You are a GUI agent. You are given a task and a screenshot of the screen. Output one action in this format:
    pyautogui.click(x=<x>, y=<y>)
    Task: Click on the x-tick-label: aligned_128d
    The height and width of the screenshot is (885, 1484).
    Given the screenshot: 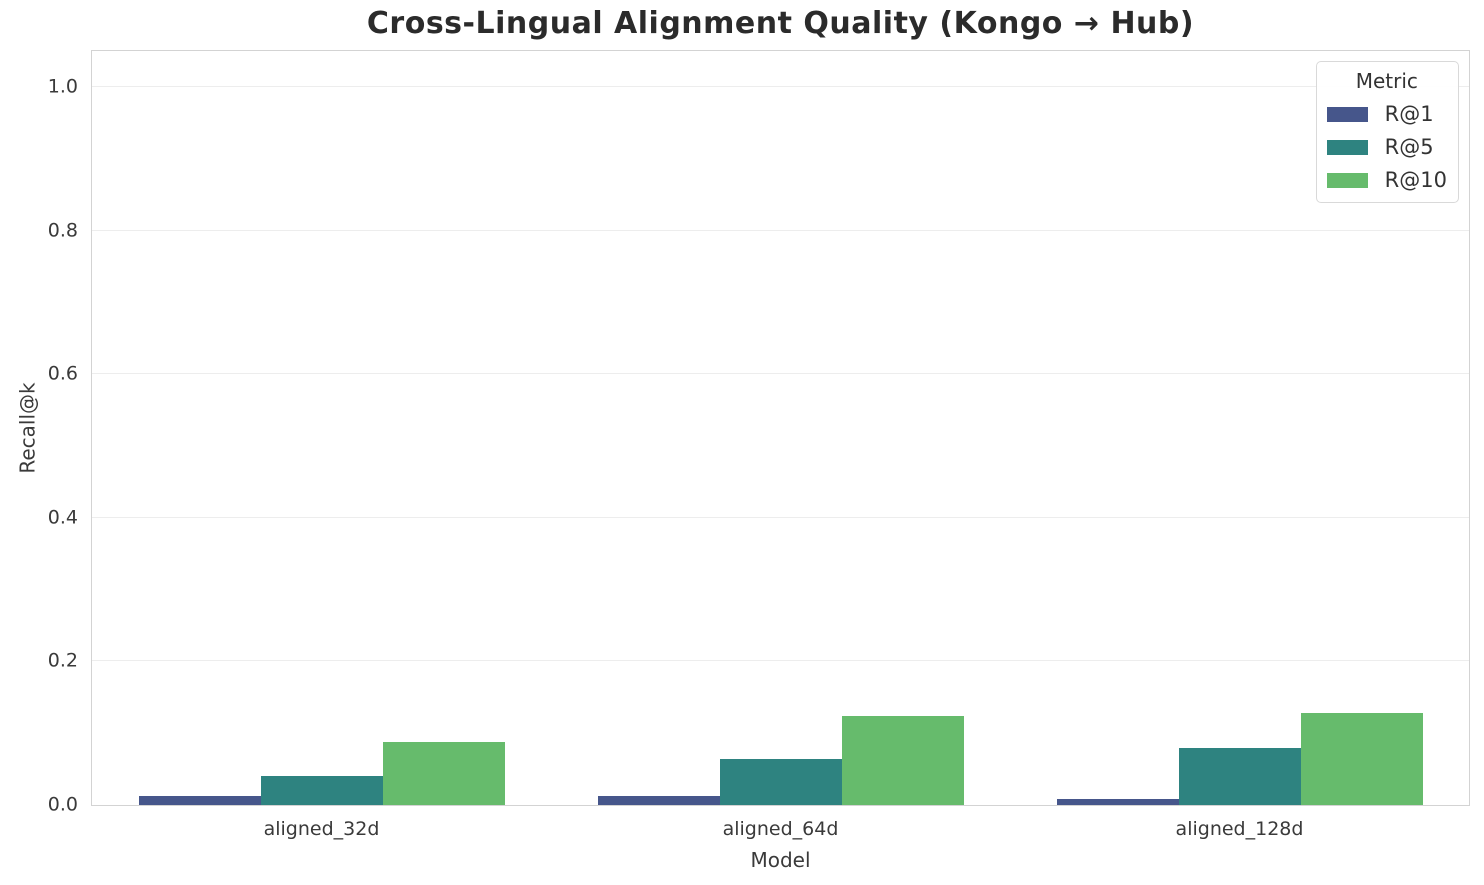 What is the action you would take?
    pyautogui.click(x=1239, y=829)
    